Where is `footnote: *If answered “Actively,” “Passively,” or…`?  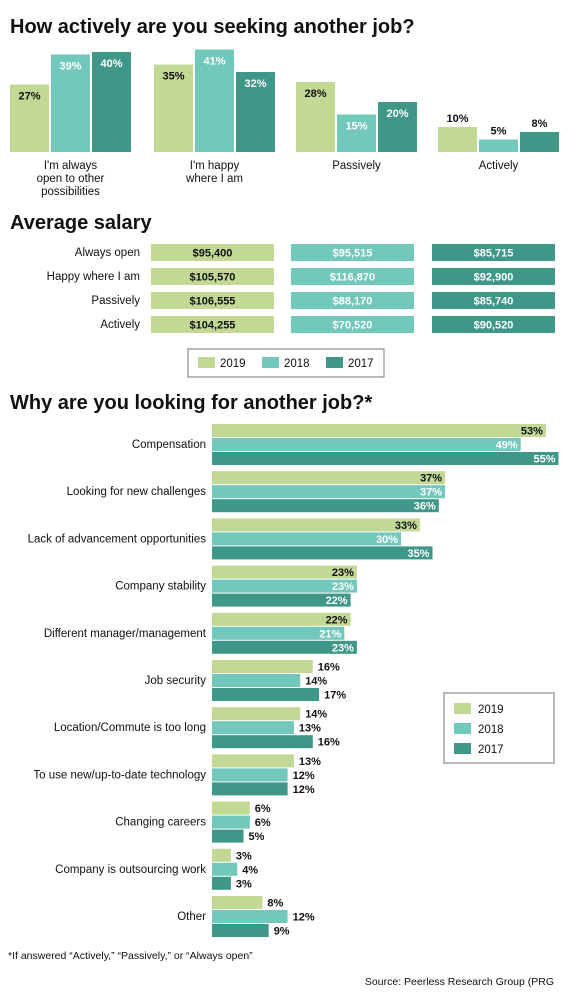
footnote: *If answered “Actively,” “Passively,” or… is located at coordinates (130, 956).